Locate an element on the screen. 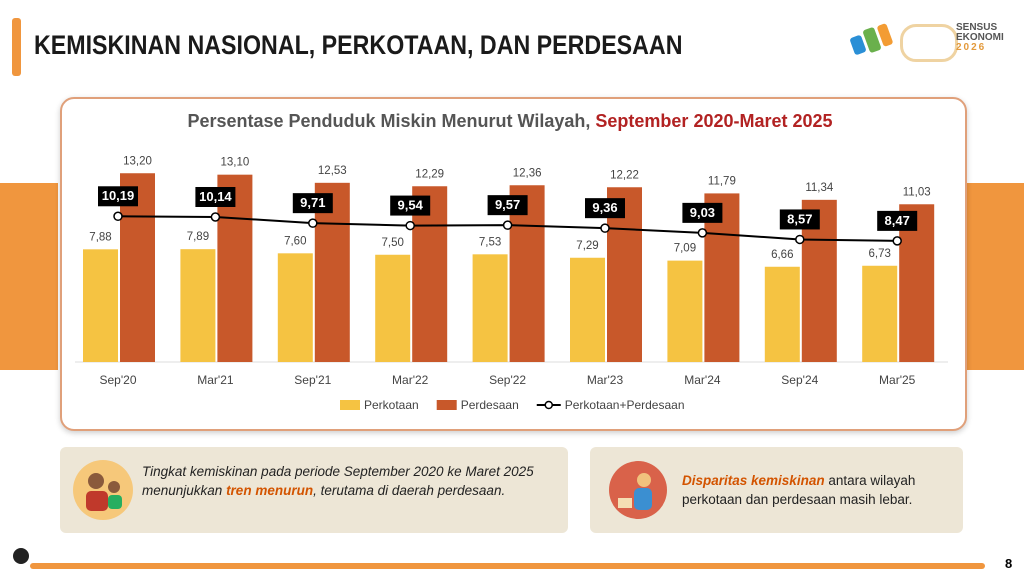  value-label: 9,57 is located at coordinates (507, 204).